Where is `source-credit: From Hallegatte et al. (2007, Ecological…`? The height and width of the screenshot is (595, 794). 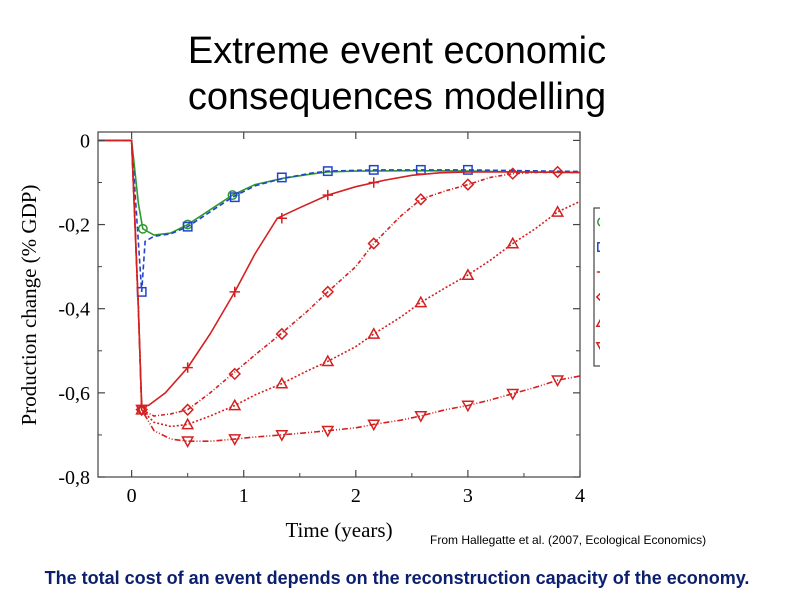
source-credit: From Hallegatte et al. (2007, Ecological… is located at coordinates (568, 540).